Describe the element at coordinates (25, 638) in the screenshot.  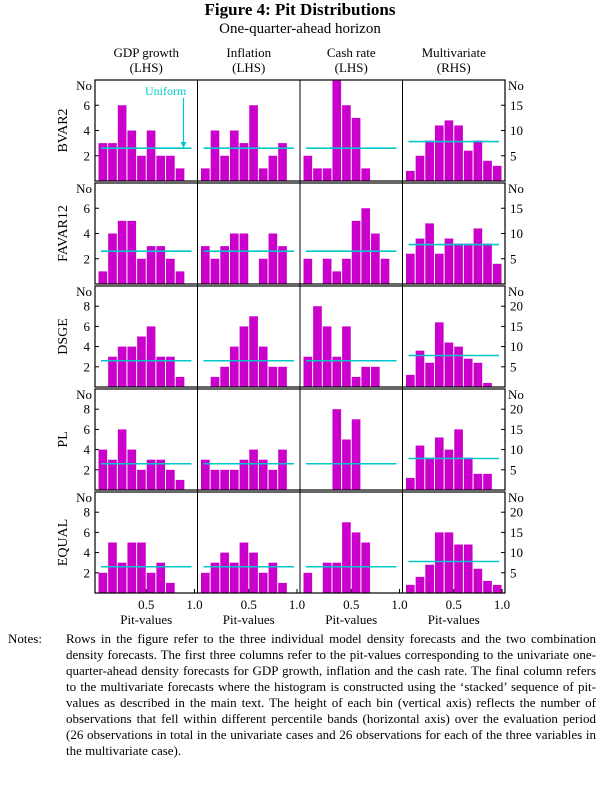
I see `notes-label: Notes:` at that location.